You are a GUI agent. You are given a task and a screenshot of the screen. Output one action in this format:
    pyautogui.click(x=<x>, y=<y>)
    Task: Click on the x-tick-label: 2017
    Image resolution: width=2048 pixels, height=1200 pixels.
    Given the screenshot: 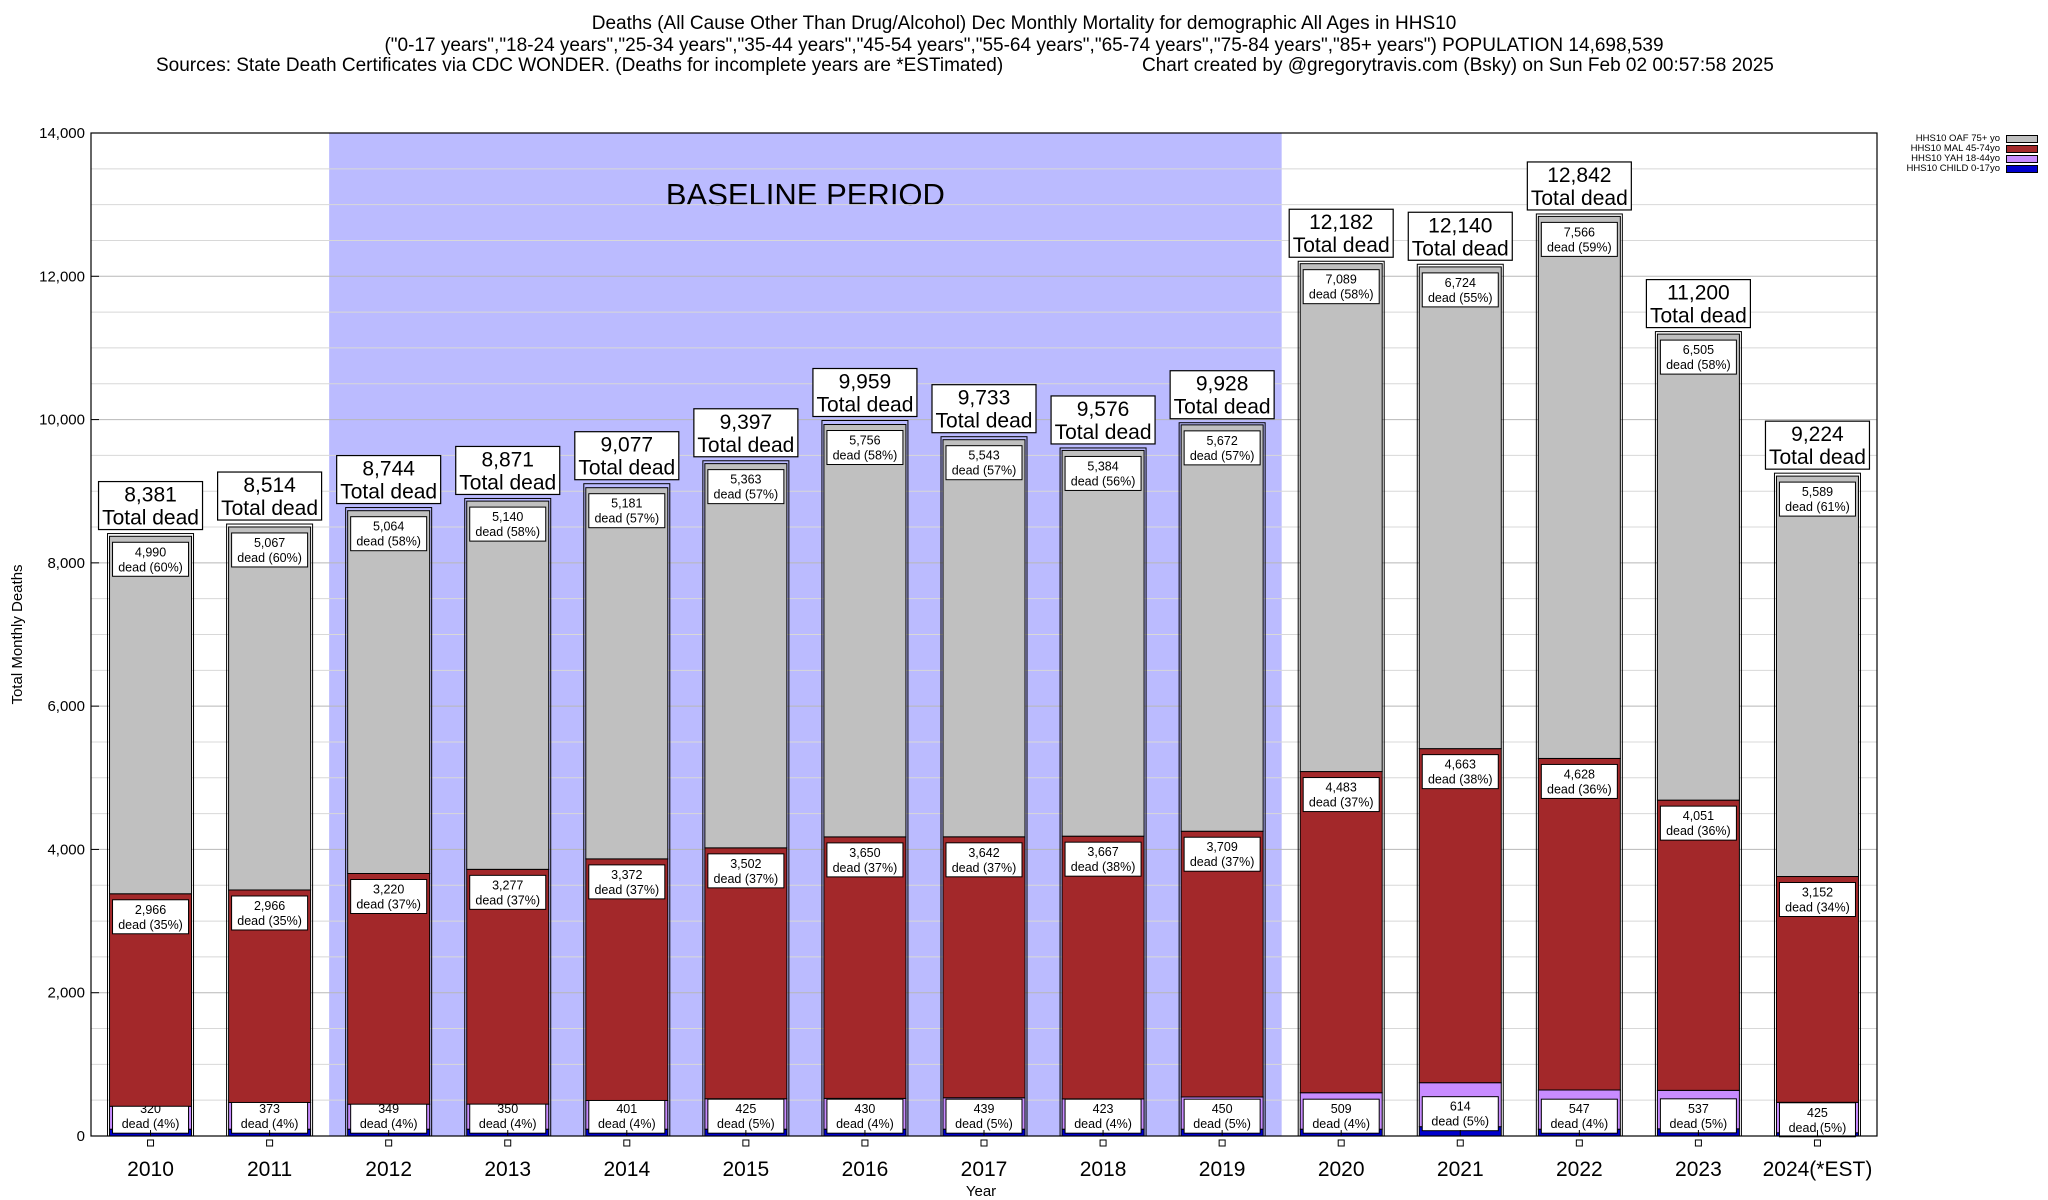 What is the action you would take?
    pyautogui.click(x=984, y=1169)
    